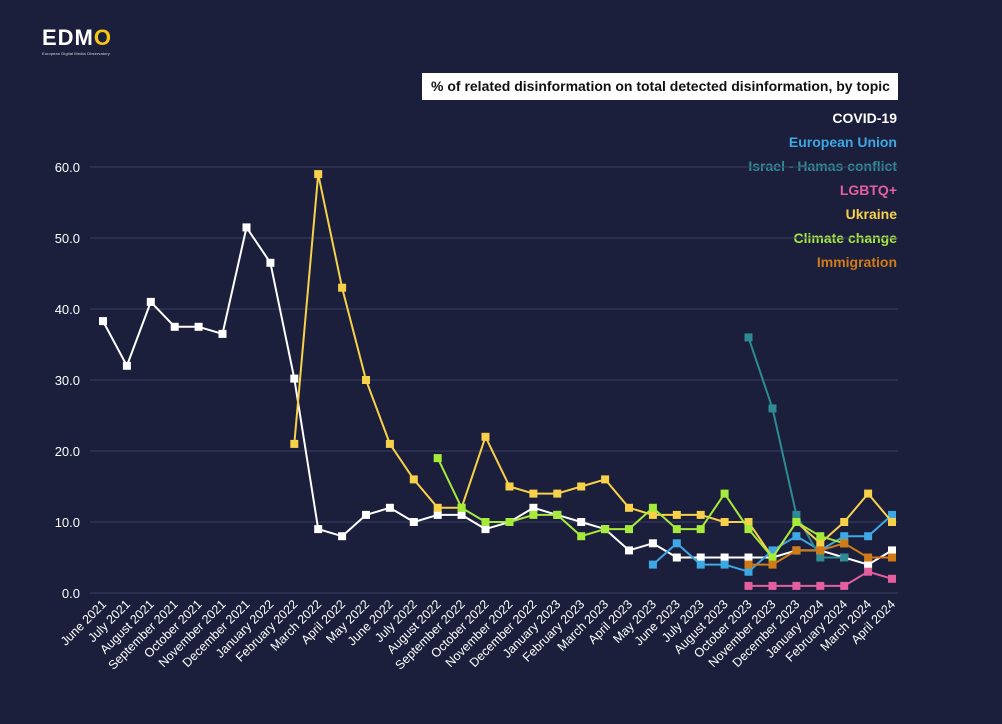 The width and height of the screenshot is (1002, 724). I want to click on series-immigration, so click(820, 554).